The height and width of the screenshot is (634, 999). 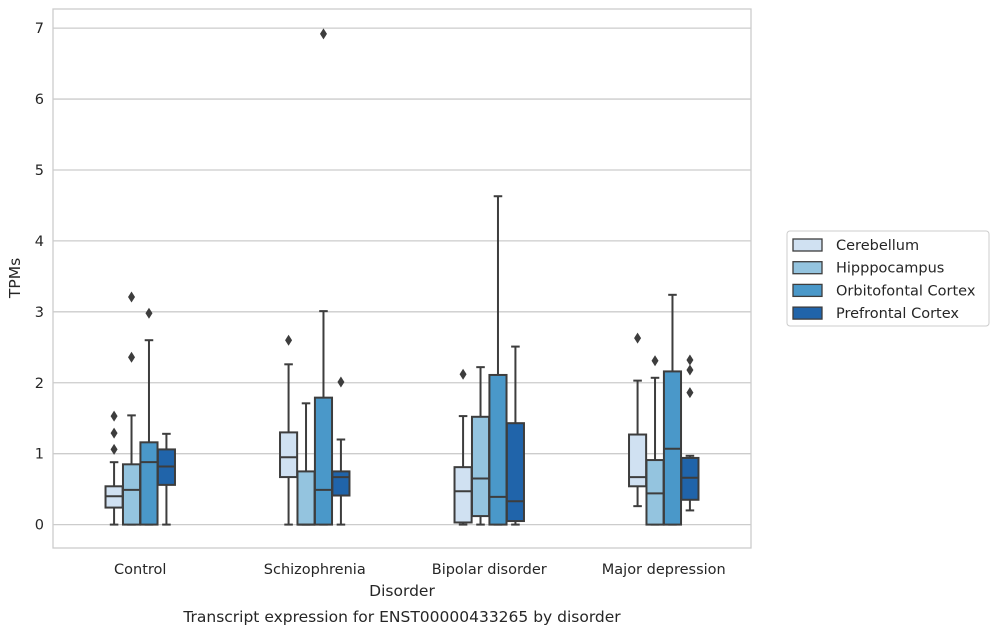 What do you see at coordinates (39, 242) in the screenshot?
I see `y-tick-label: 4` at bounding box center [39, 242].